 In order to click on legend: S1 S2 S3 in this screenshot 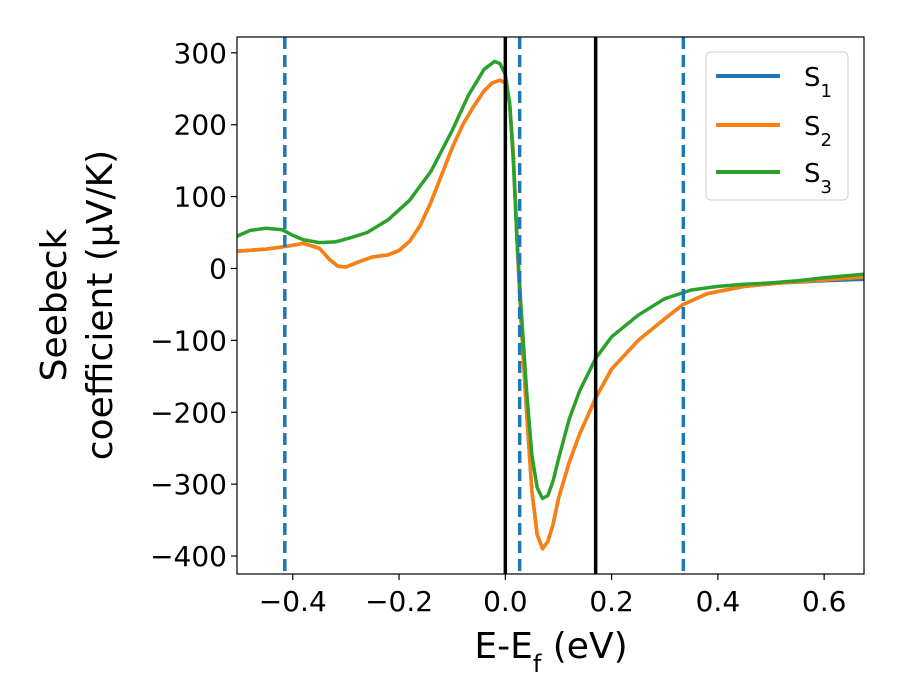, I will do `click(777, 126)`.